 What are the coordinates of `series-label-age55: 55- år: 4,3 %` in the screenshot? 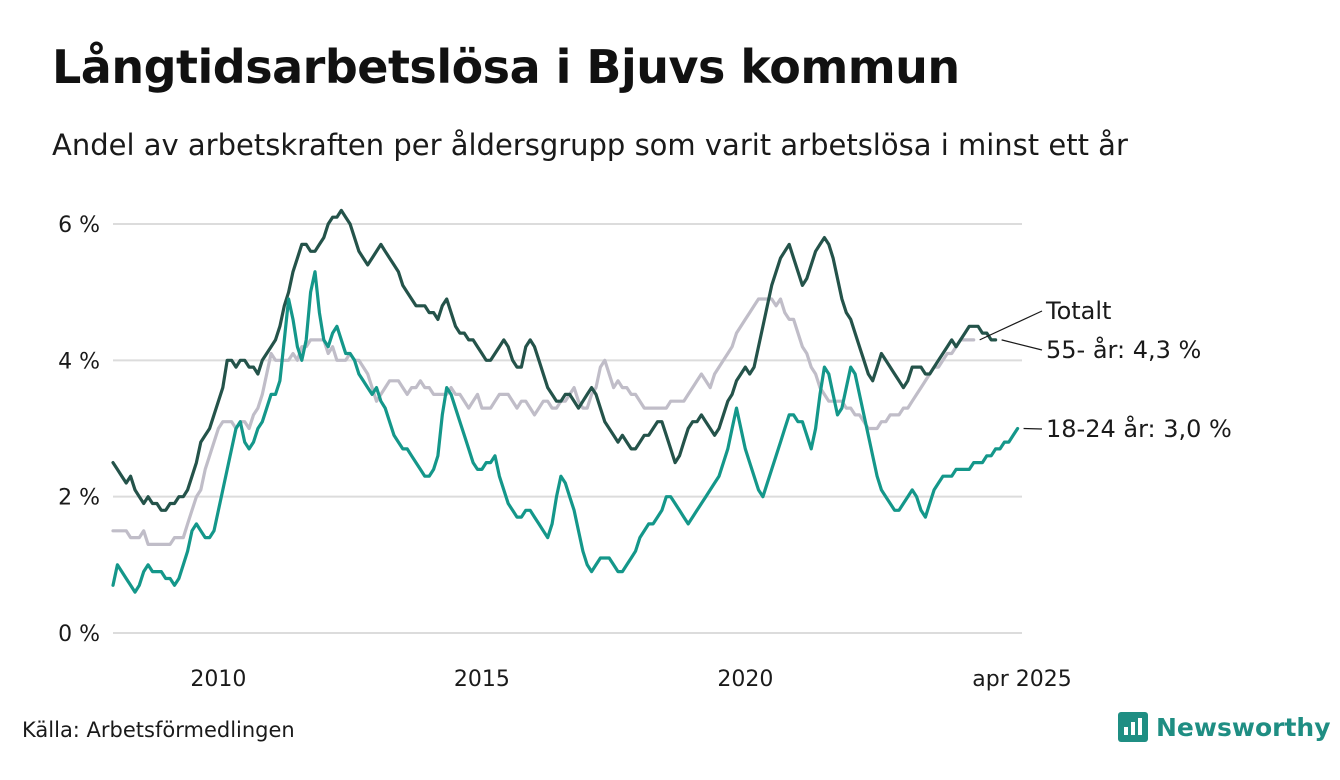 It's located at (1123, 349).